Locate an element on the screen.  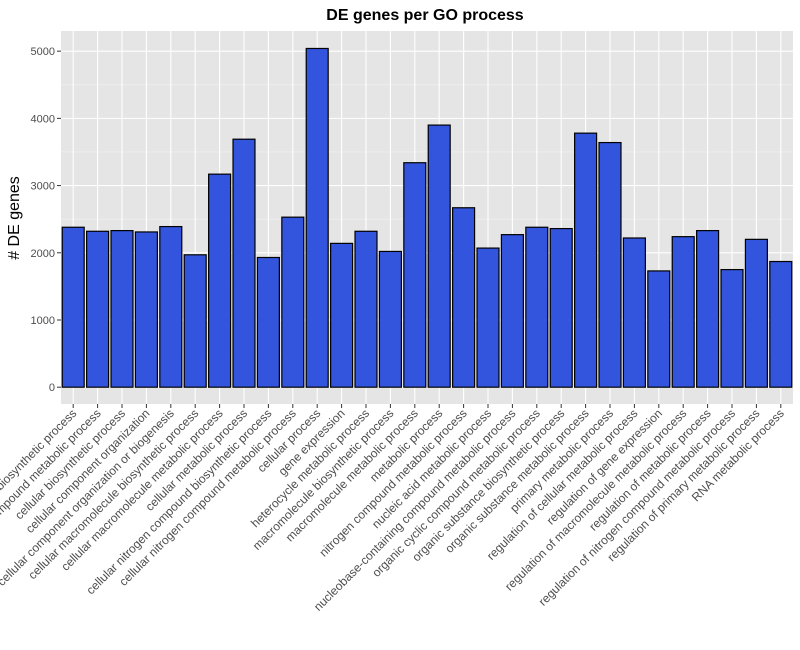
y-tick-label: 5000 is located at coordinates (43, 52).